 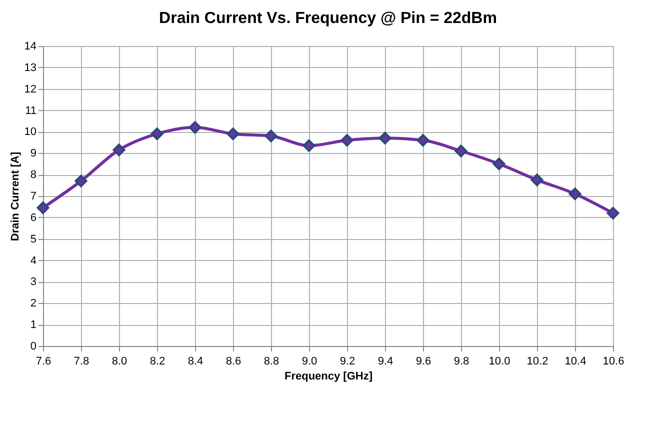 What do you see at coordinates (424, 362) in the screenshot?
I see `x-tick-label: 9.6` at bounding box center [424, 362].